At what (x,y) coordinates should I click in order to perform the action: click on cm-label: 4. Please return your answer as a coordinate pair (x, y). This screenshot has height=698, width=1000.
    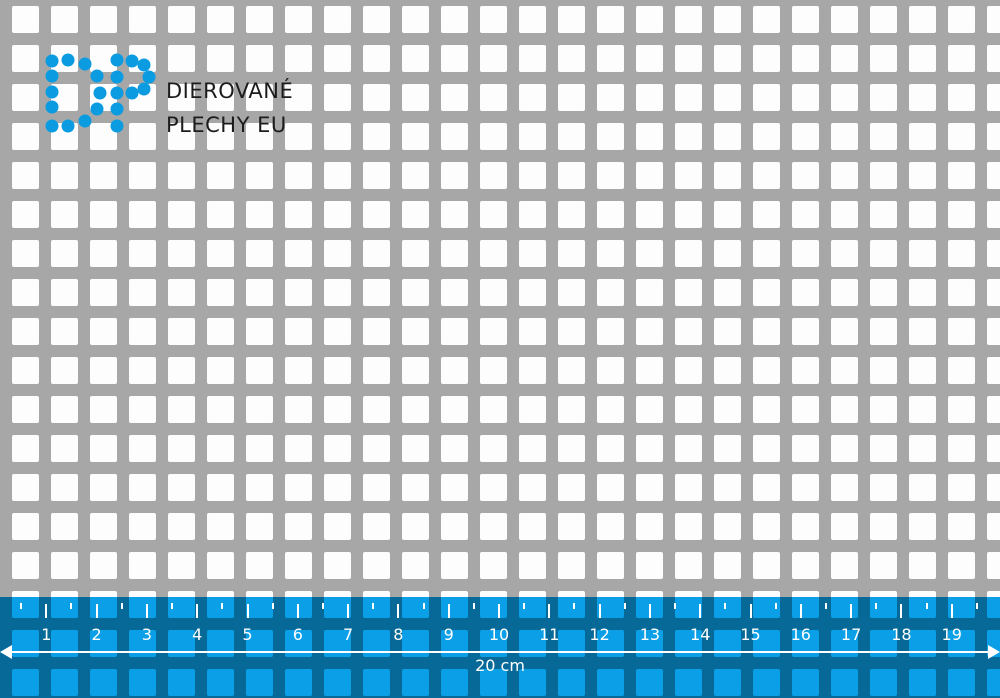
    Looking at the image, I should click on (197, 634).